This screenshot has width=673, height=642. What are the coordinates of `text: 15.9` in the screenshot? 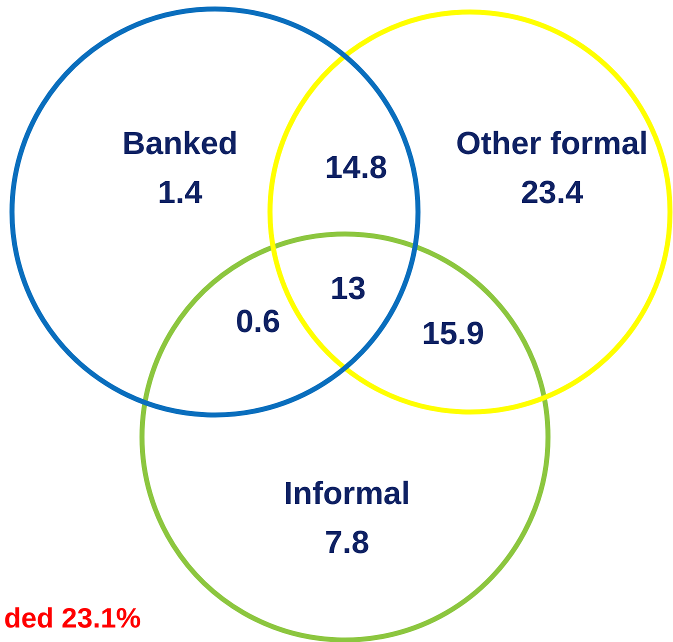 It's located at (453, 333).